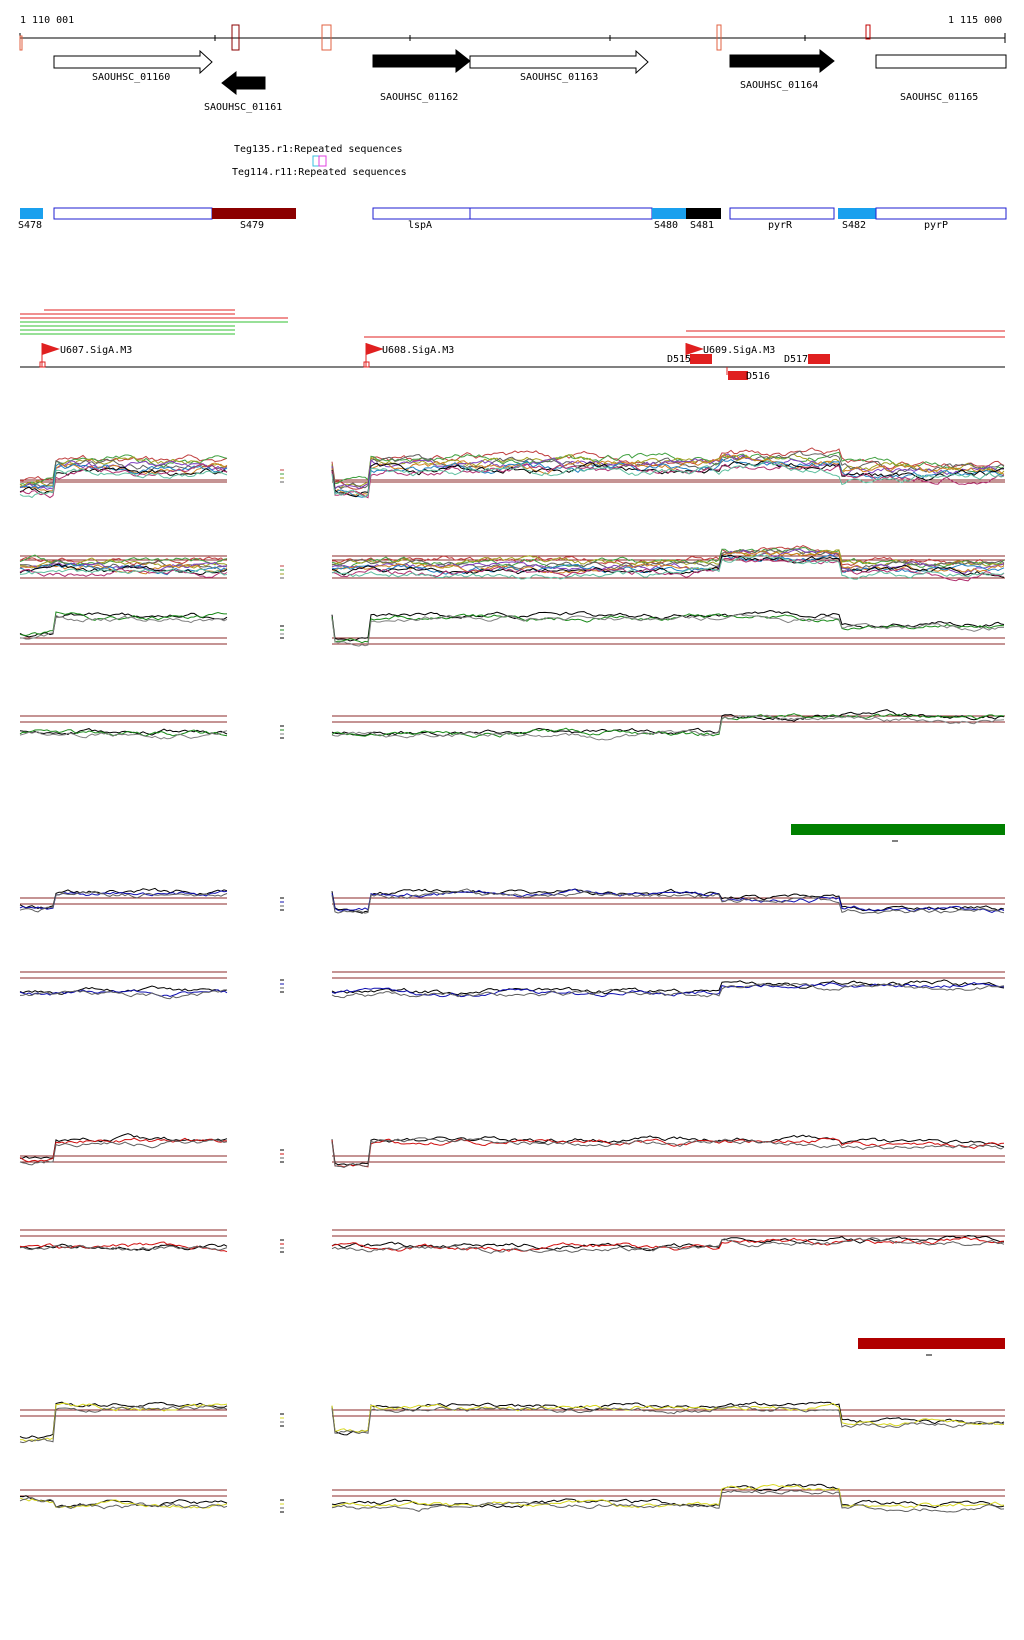  I want to click on coordinate-ruler: 1 110 001 1 115 000, so click(512, 33).